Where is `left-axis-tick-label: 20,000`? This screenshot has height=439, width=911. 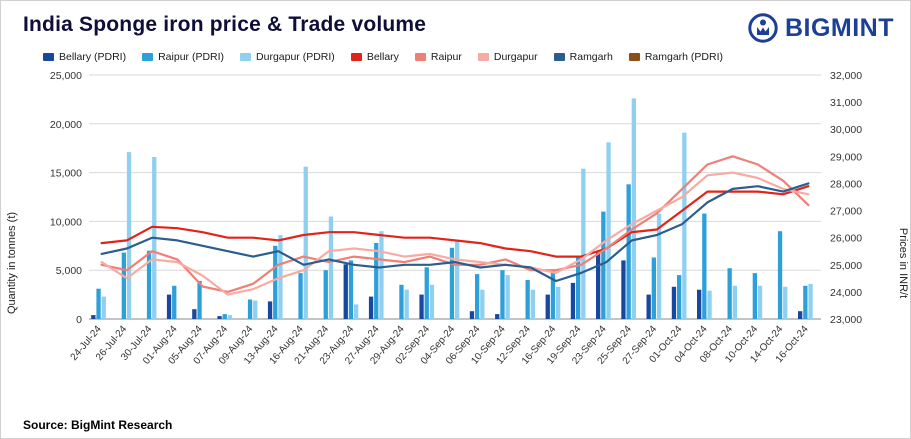
left-axis-tick-label: 20,000 is located at coordinates (66, 125).